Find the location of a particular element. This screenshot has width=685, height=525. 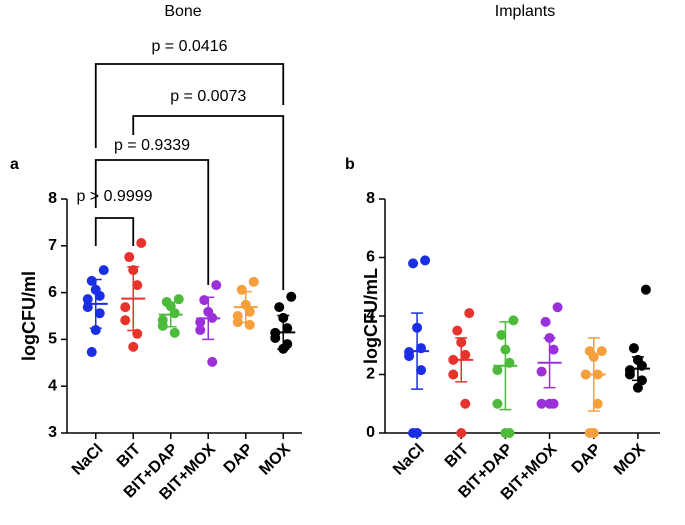

panel-label: b is located at coordinates (350, 164).